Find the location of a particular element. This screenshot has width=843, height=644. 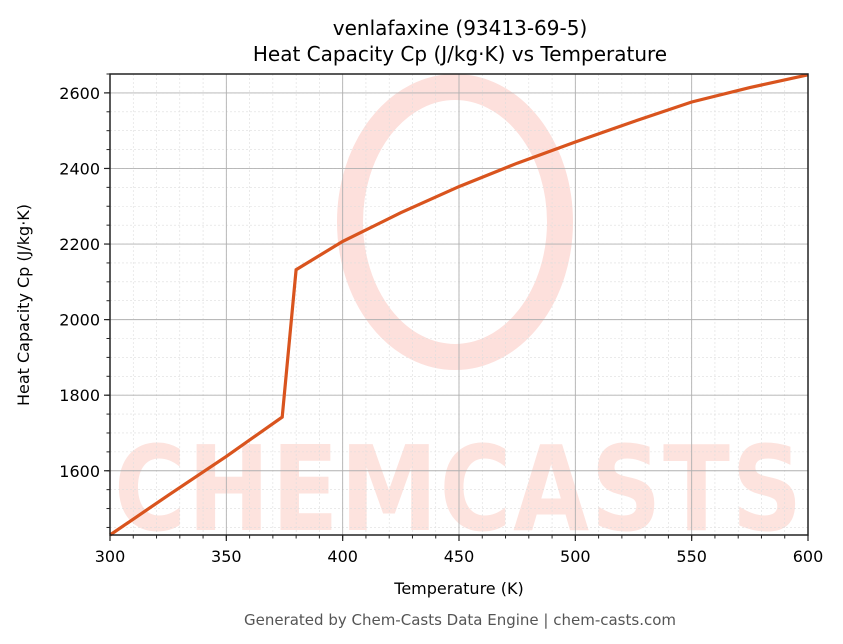

y-tick-label: 2400 is located at coordinates (79, 168).